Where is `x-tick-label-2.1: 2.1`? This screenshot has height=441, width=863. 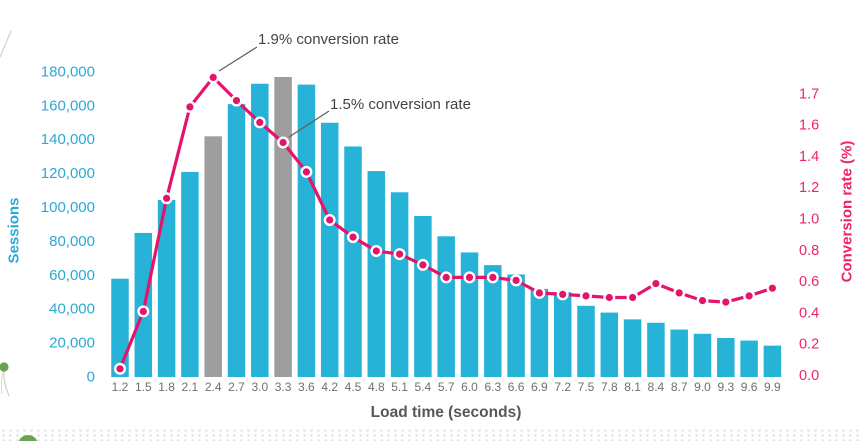 x-tick-label-2.1: 2.1 is located at coordinates (190, 387).